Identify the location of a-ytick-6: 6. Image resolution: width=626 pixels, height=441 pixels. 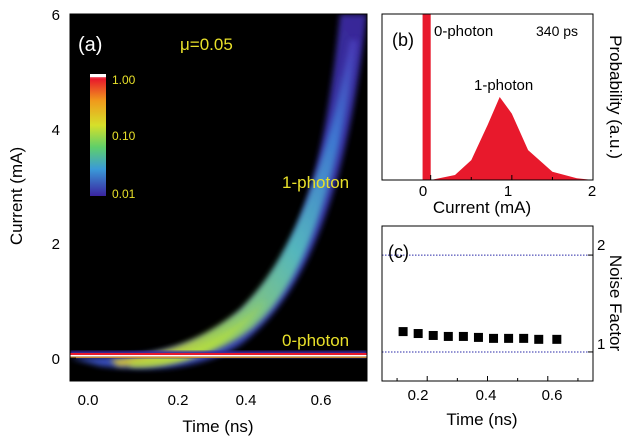
(56, 15).